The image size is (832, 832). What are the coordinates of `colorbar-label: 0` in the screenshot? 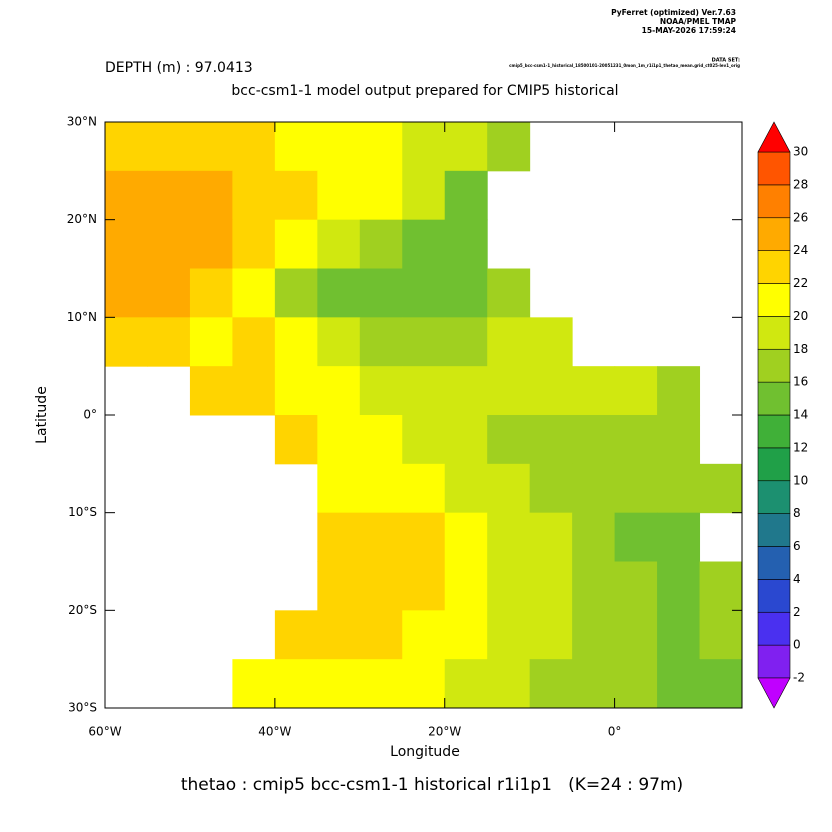 It's located at (797, 645).